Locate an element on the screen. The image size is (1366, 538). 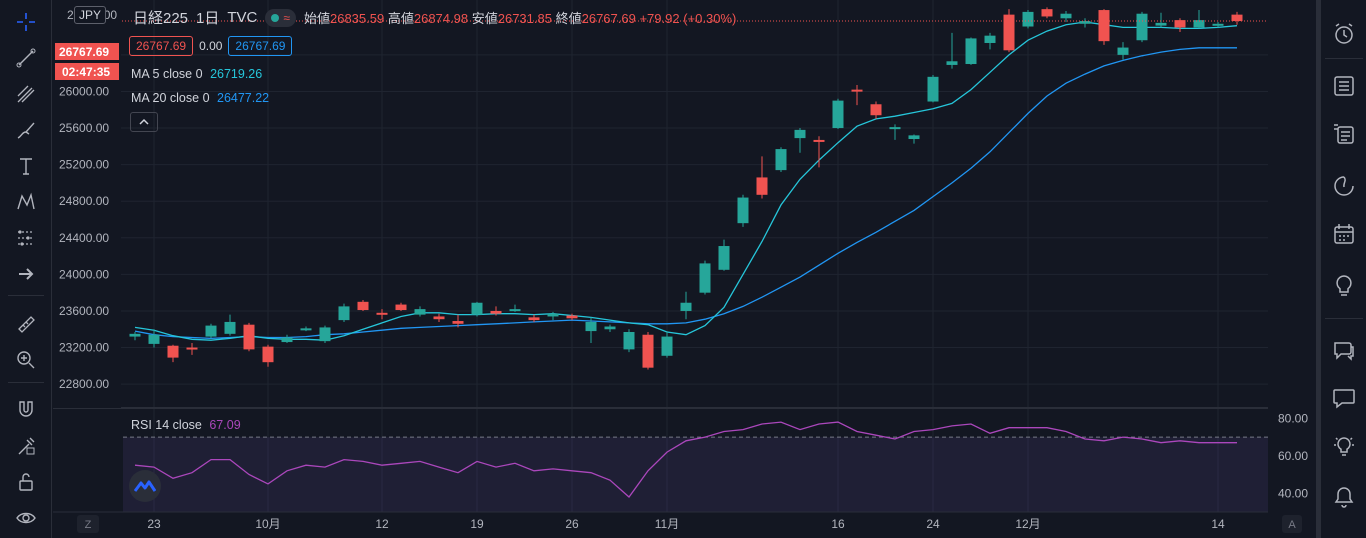
toolbar-gap: 40.00 60.00 80.00 A is located at coordinates (1294, 269).